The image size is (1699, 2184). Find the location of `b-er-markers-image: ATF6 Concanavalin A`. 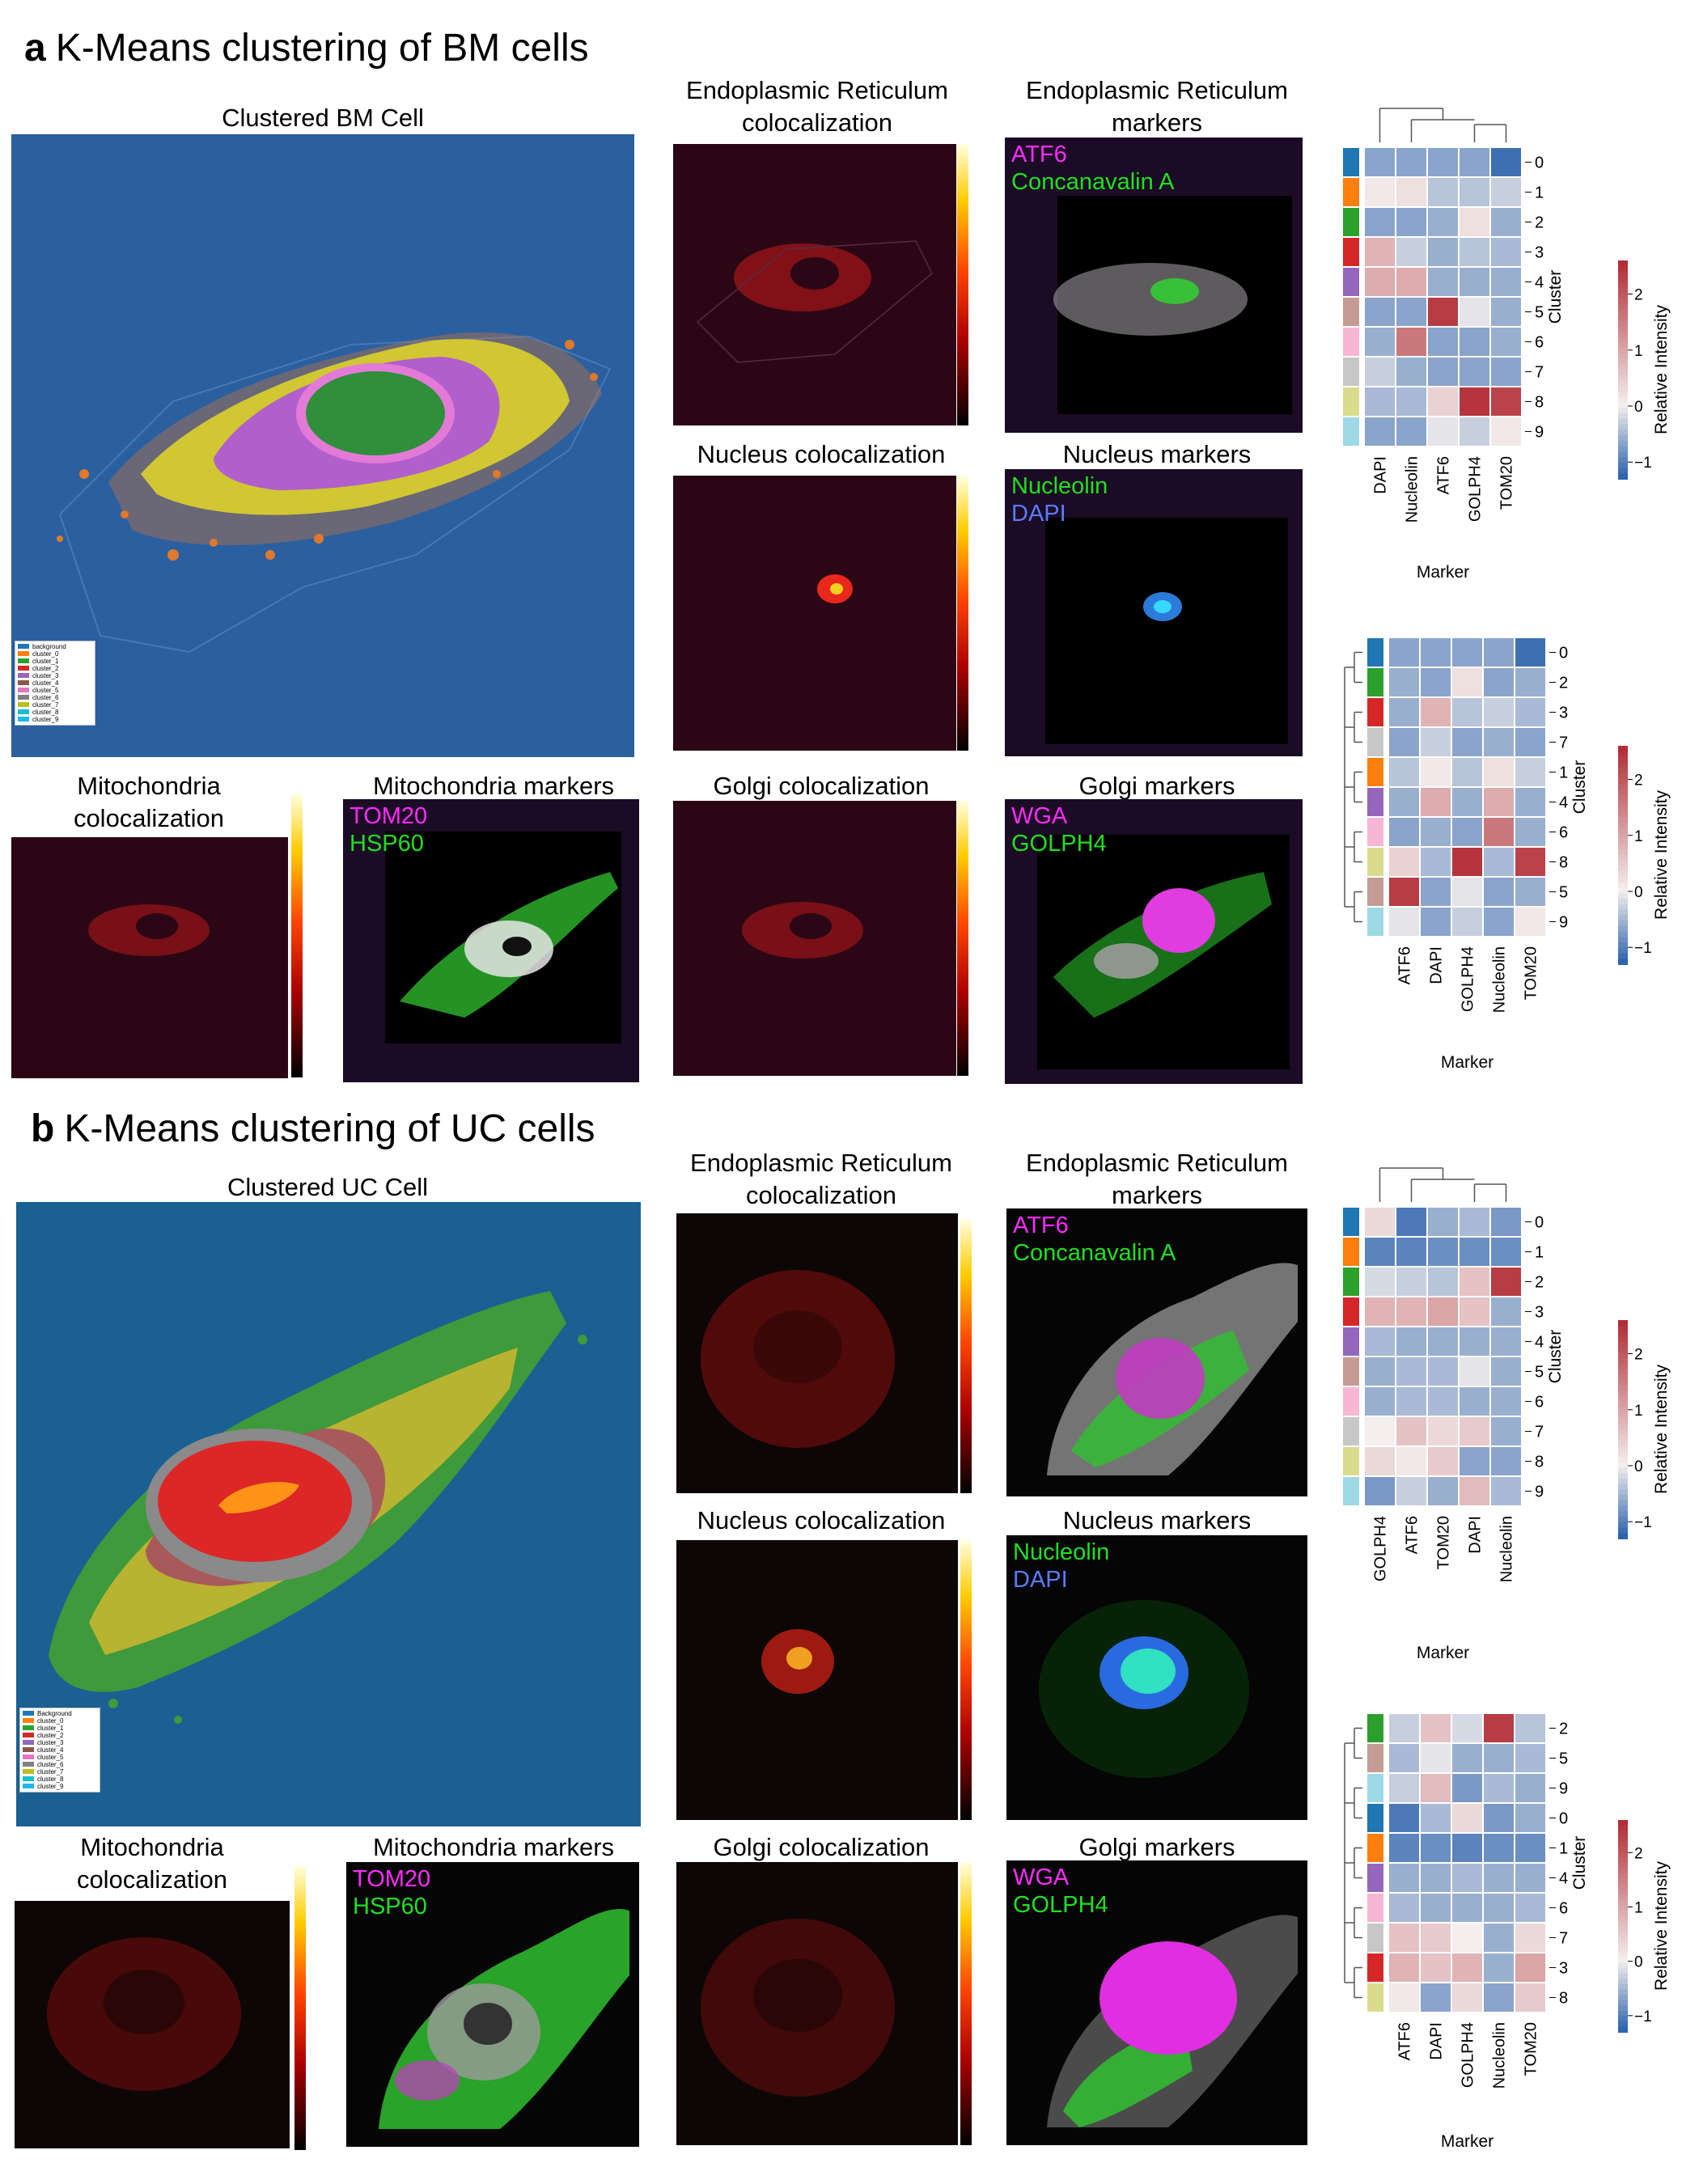

b-er-markers-image: ATF6 Concanavalin A is located at coordinates (1156, 1352).